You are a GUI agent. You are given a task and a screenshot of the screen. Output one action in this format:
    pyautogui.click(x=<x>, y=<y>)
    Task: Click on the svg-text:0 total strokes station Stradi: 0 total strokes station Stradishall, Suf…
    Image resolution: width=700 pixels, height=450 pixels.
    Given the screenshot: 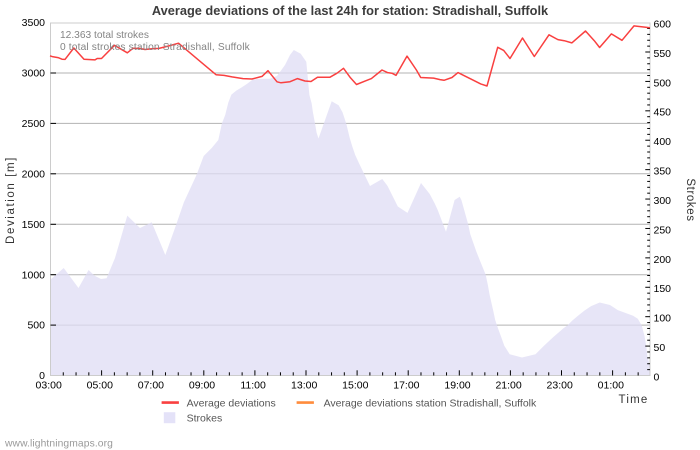 What is the action you would take?
    pyautogui.click(x=155, y=47)
    